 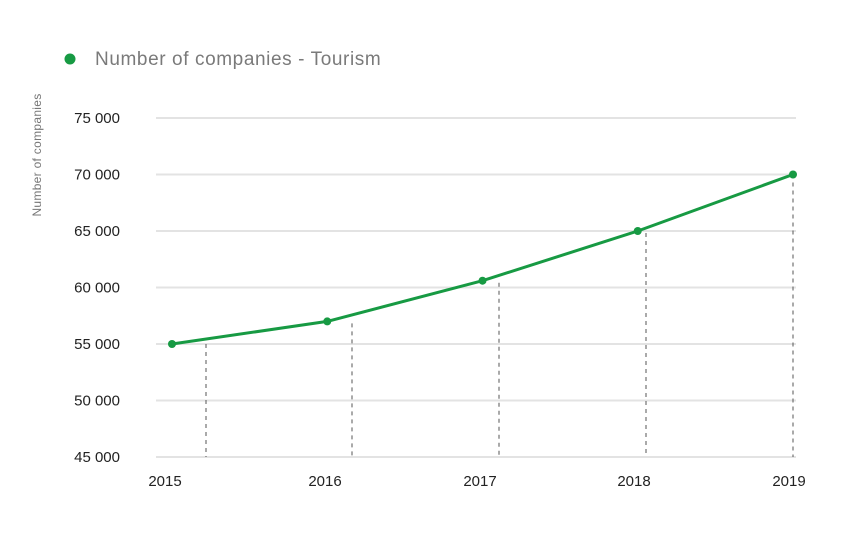 I want to click on x-tick-label: 2019, so click(x=788, y=481).